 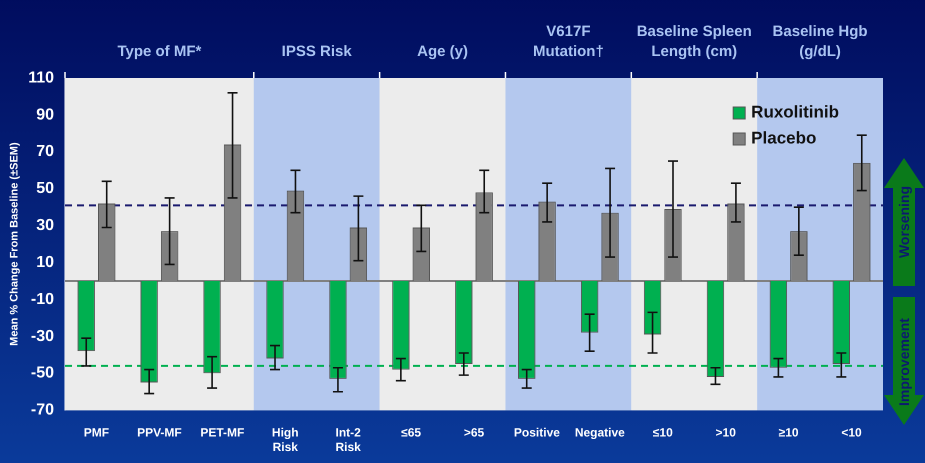 What do you see at coordinates (159, 433) in the screenshot?
I see `x-tick-label: PPV-MF` at bounding box center [159, 433].